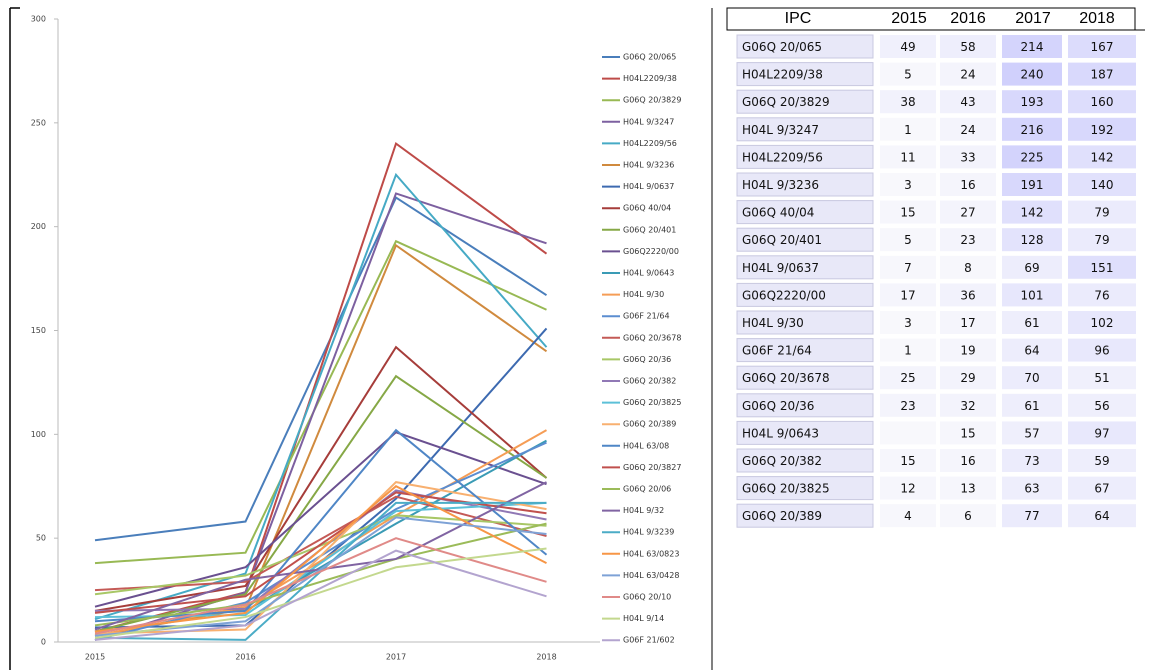 The image size is (1155, 670). What do you see at coordinates (649, 229) in the screenshot?
I see `legend-label: G06Q 20/401` at bounding box center [649, 229].